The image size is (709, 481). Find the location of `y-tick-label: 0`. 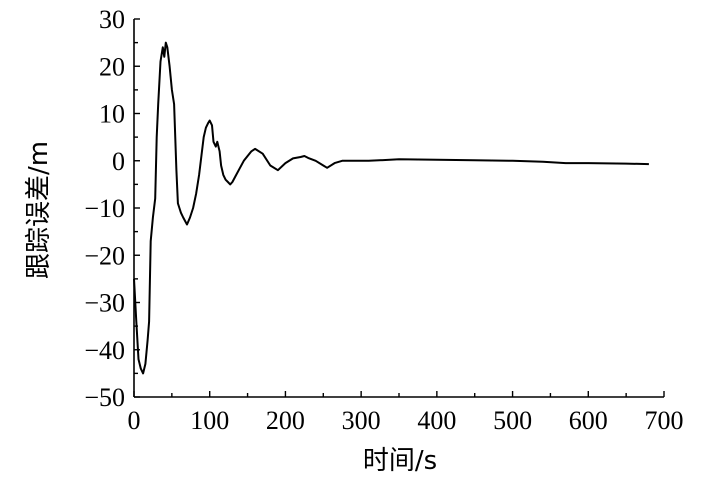

y-tick-label: 0 is located at coordinates (118, 161).